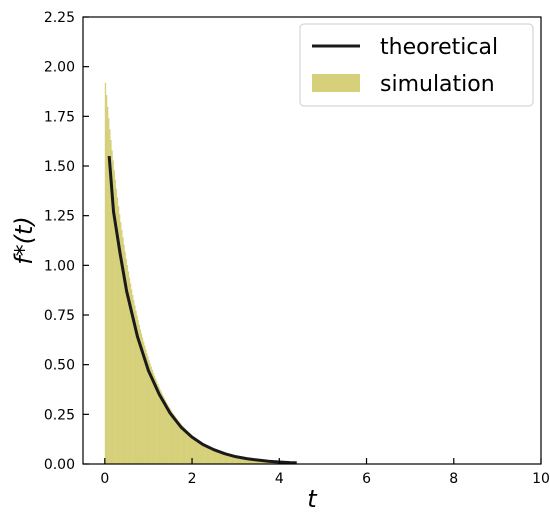  Describe the element at coordinates (24, 240) in the screenshot. I see `y-axis-label: f*(t)` at that location.